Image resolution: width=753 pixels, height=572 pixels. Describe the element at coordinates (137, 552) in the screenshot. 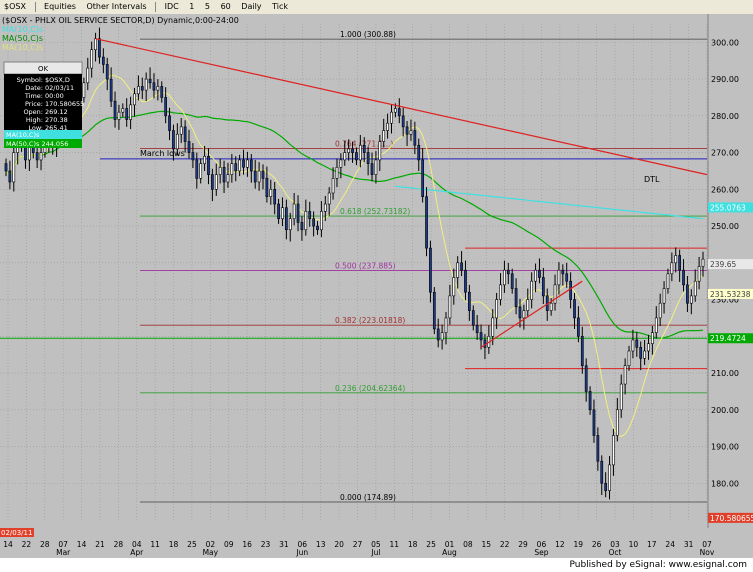

I see `month-label: Apr` at that location.